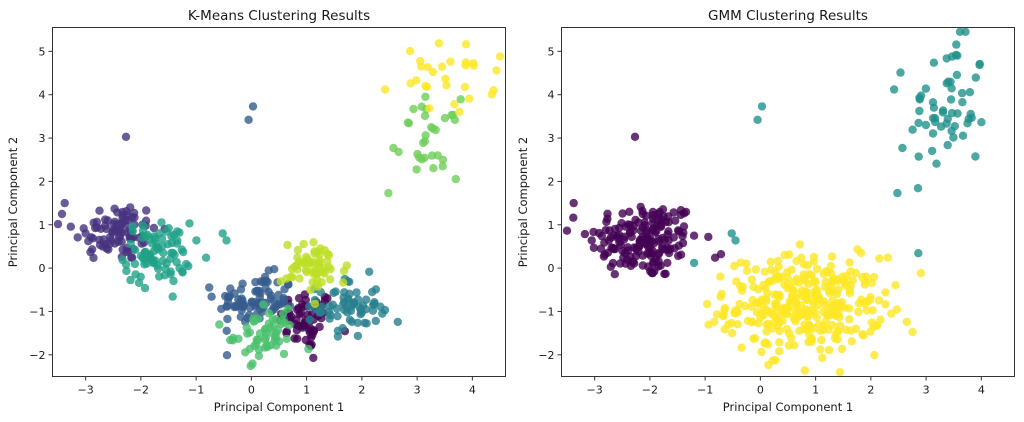 The width and height of the screenshot is (1024, 422). What do you see at coordinates (306, 390) in the screenshot?
I see `x-tick-label: 1` at bounding box center [306, 390].